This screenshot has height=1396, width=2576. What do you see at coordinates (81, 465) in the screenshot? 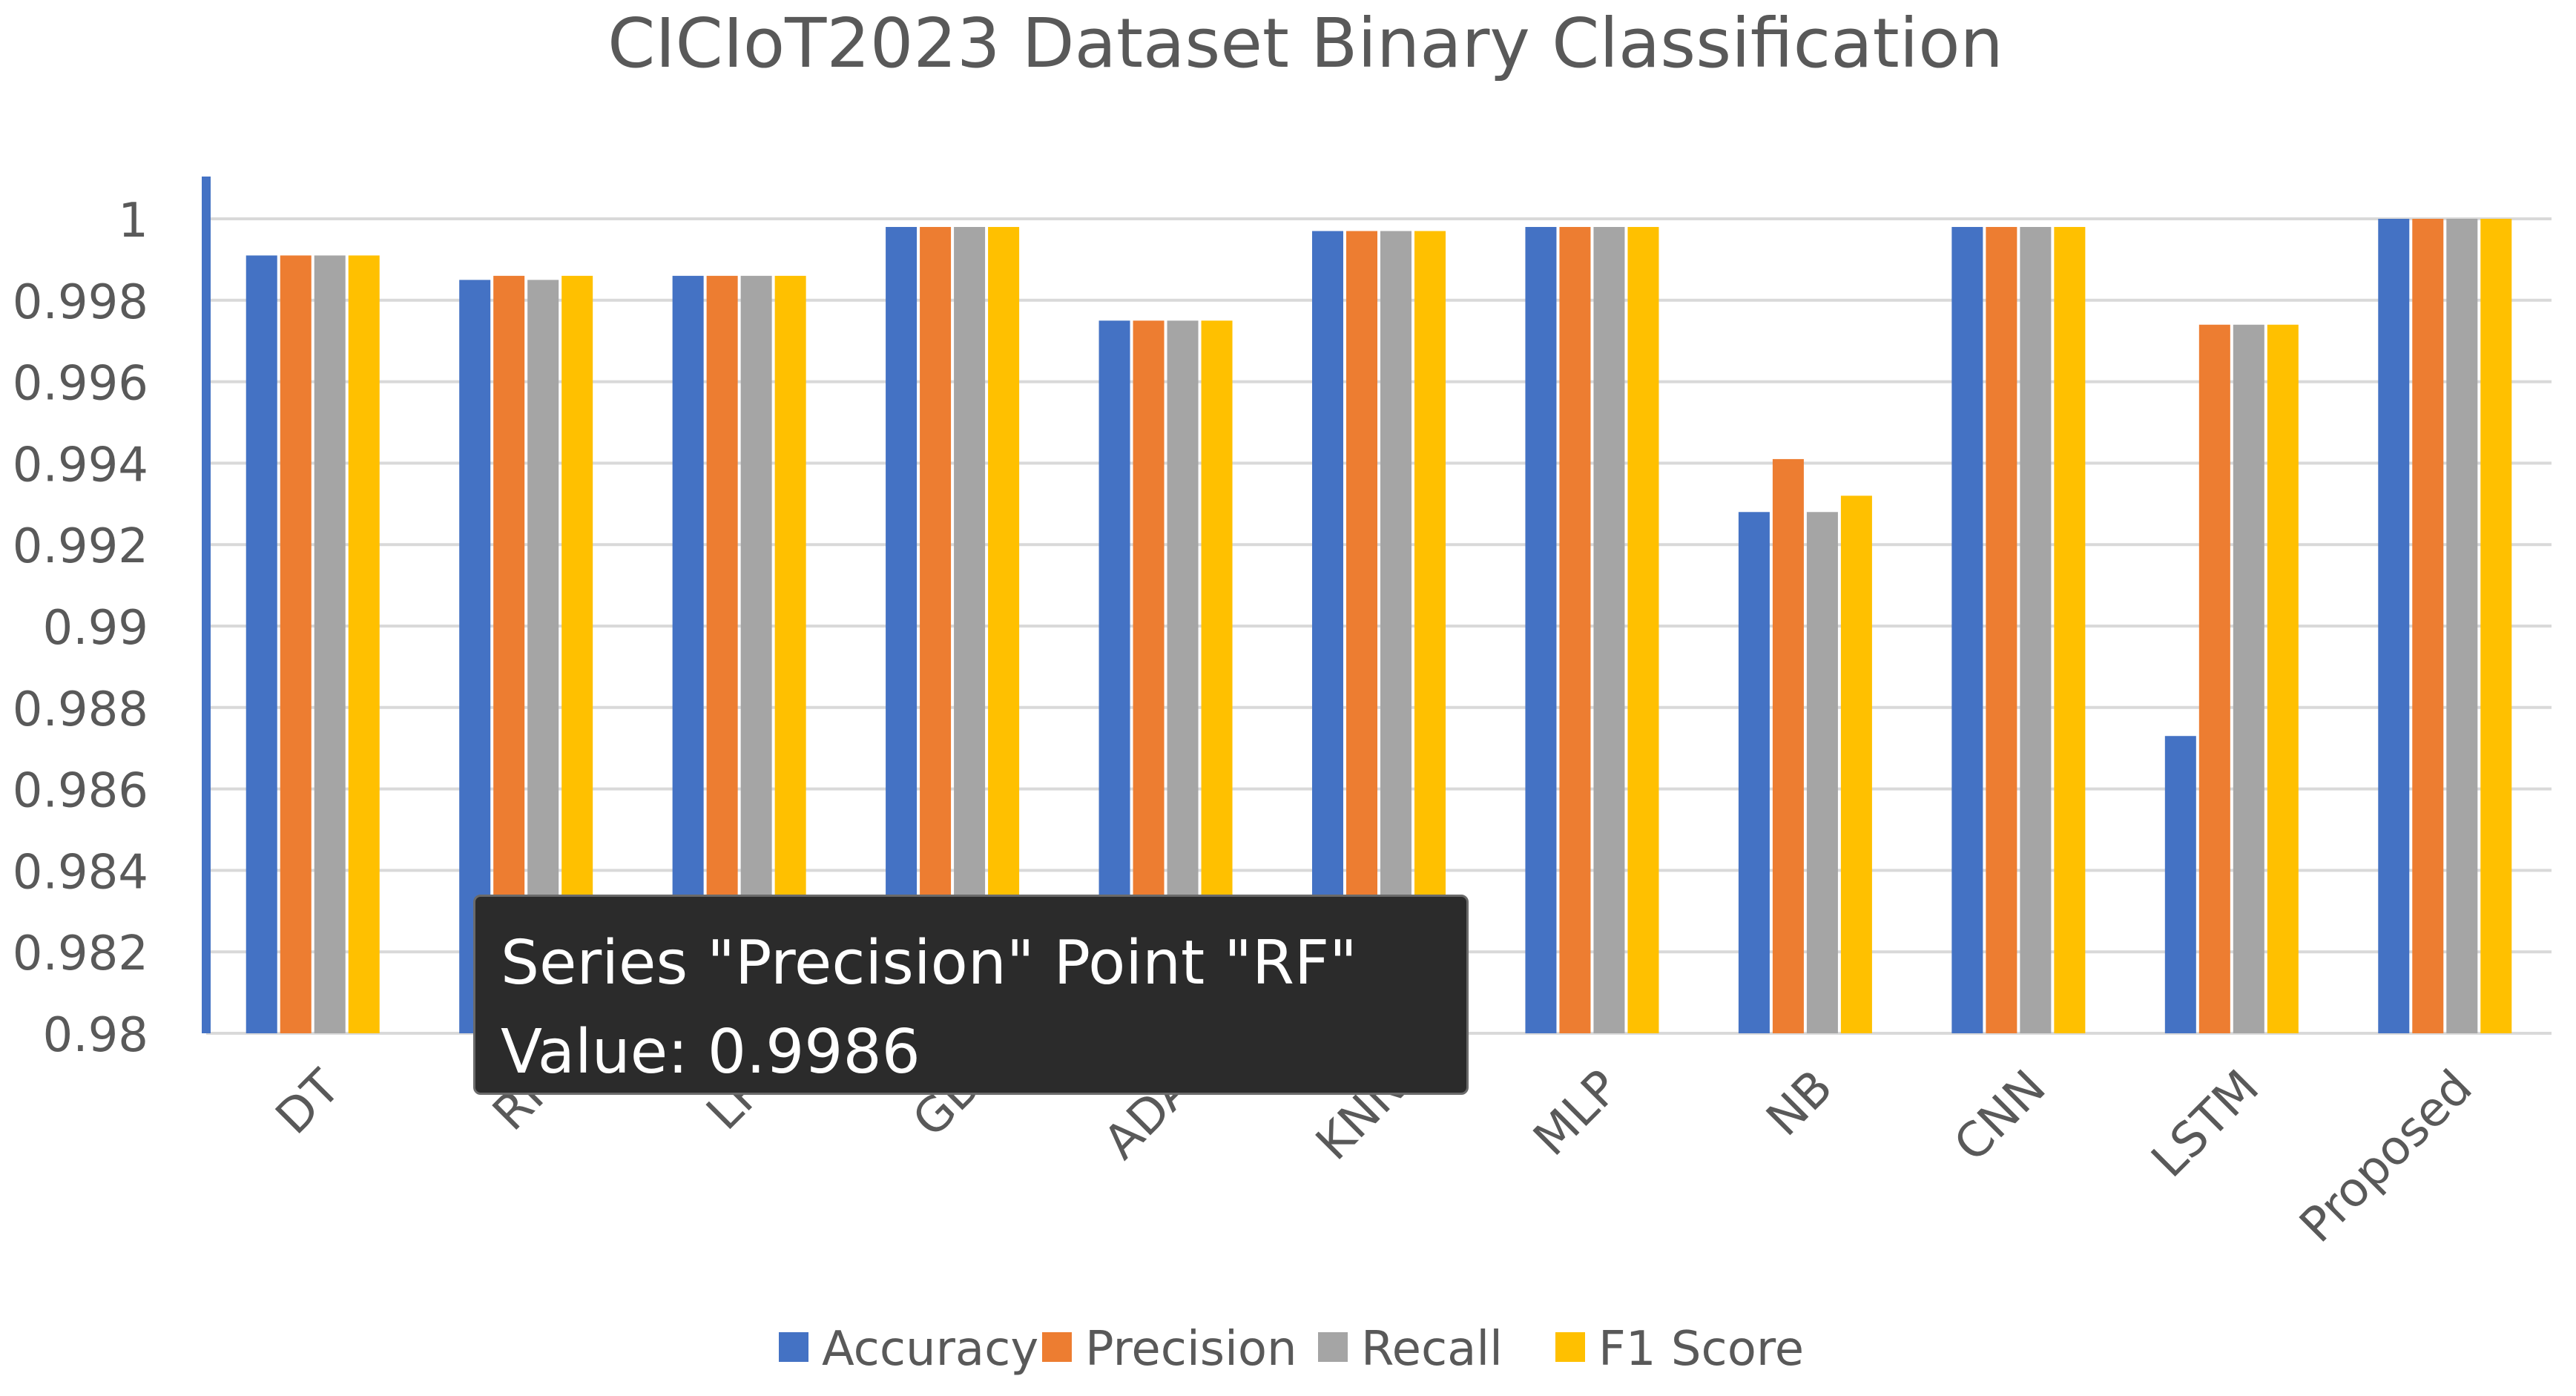
I see `y-tick-label: 0.994` at bounding box center [81, 465].